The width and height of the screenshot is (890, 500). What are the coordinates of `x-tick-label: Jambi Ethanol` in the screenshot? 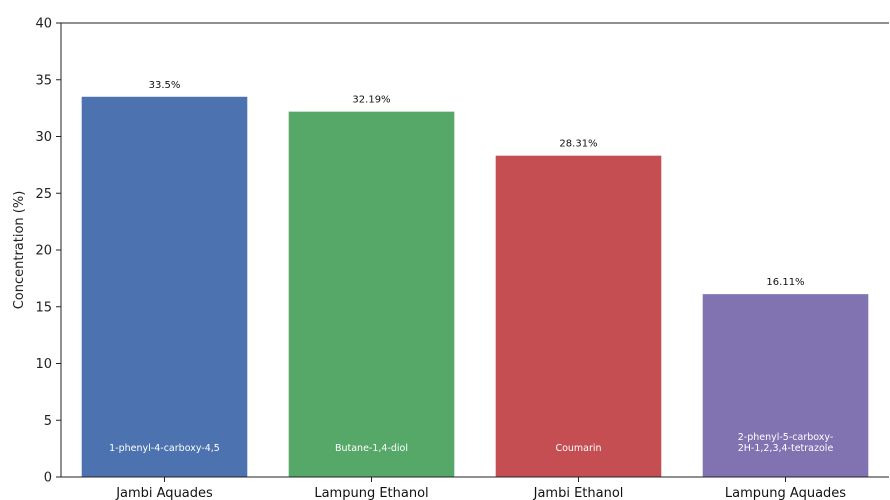 It's located at (578, 493).